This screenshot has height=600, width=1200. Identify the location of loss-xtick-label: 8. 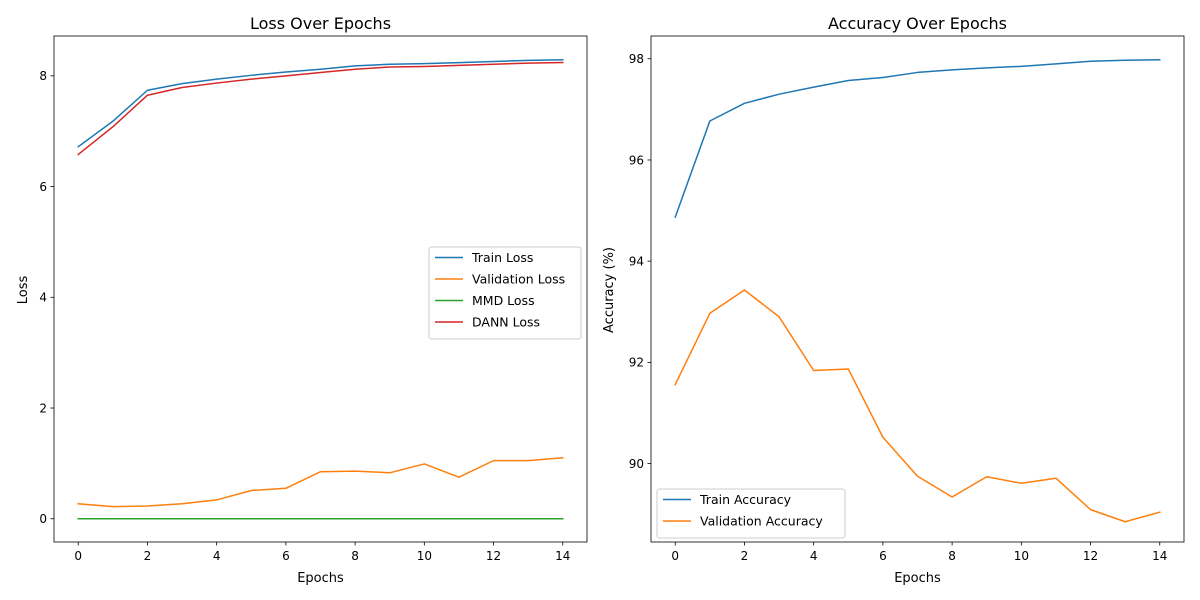
(355, 556).